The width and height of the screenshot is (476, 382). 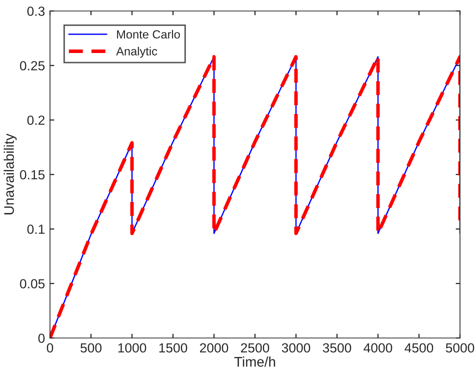 I want to click on y-tick-label: 0.3, so click(x=36, y=11).